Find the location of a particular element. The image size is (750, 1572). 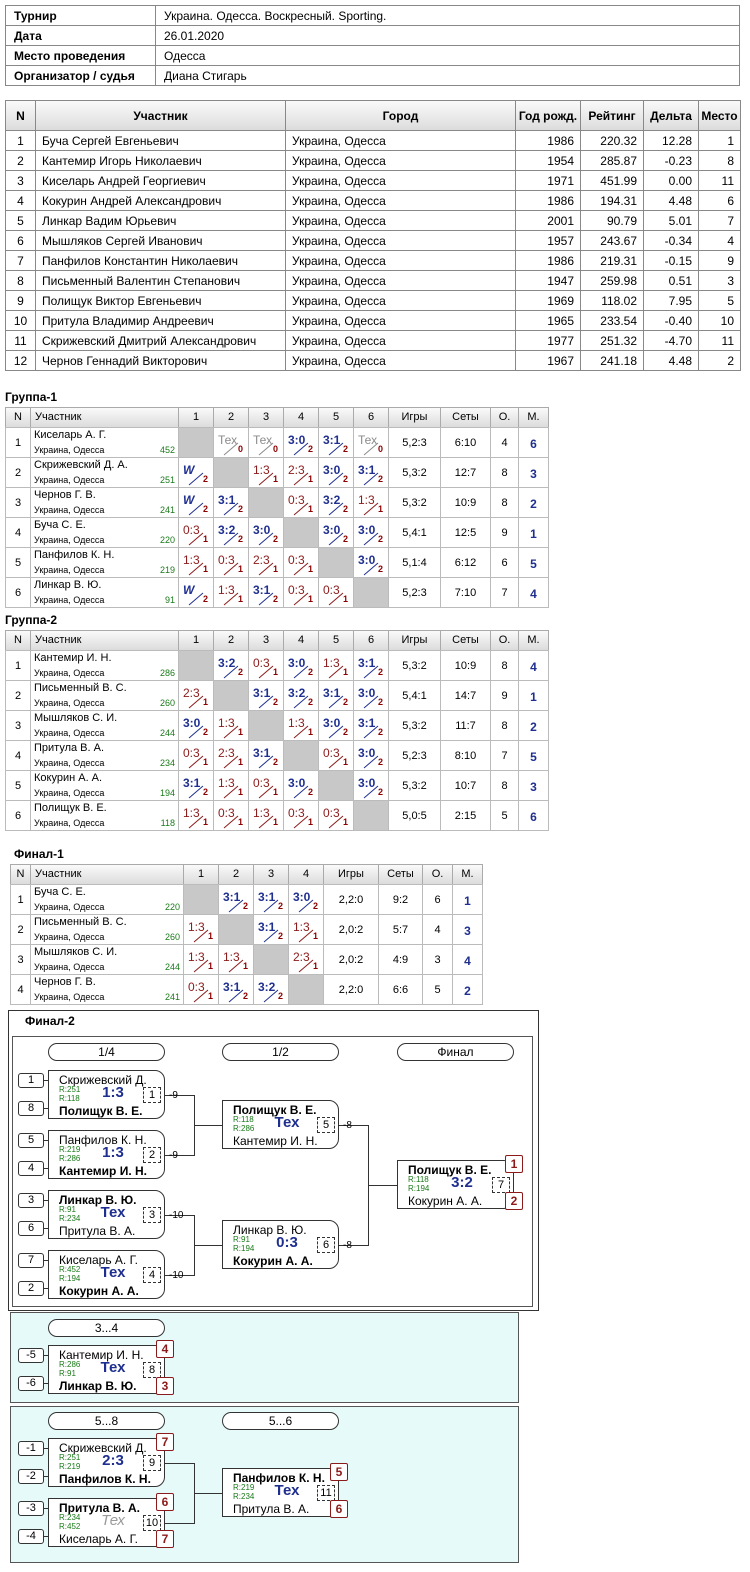

match-rating: R:286 is located at coordinates (70, 1158).